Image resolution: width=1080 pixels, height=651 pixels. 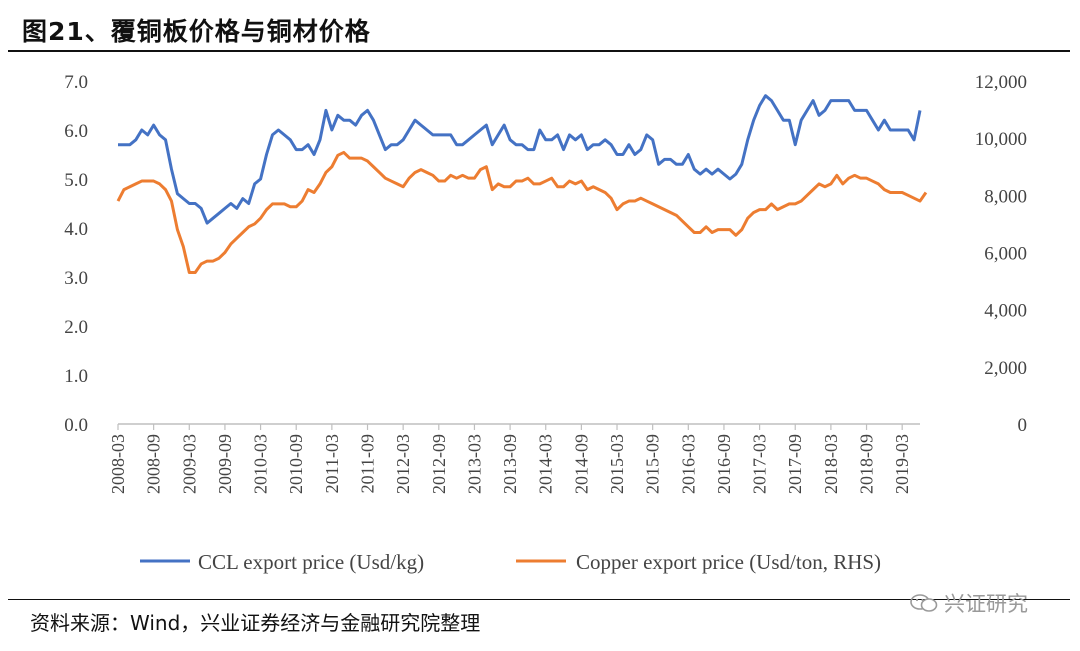 I want to click on right-tick-label: 12,000, so click(x=1001, y=82).